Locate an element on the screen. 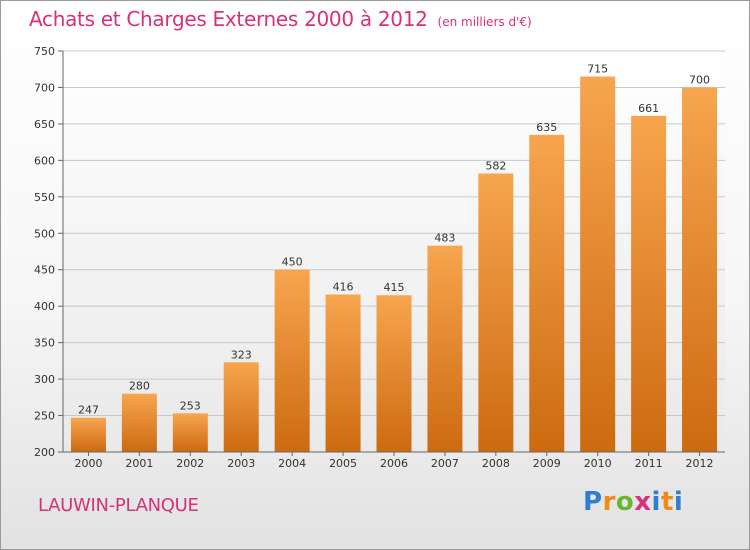 Image resolution: width=750 pixels, height=550 pixels. data-label-2000: 247 is located at coordinates (88, 410).